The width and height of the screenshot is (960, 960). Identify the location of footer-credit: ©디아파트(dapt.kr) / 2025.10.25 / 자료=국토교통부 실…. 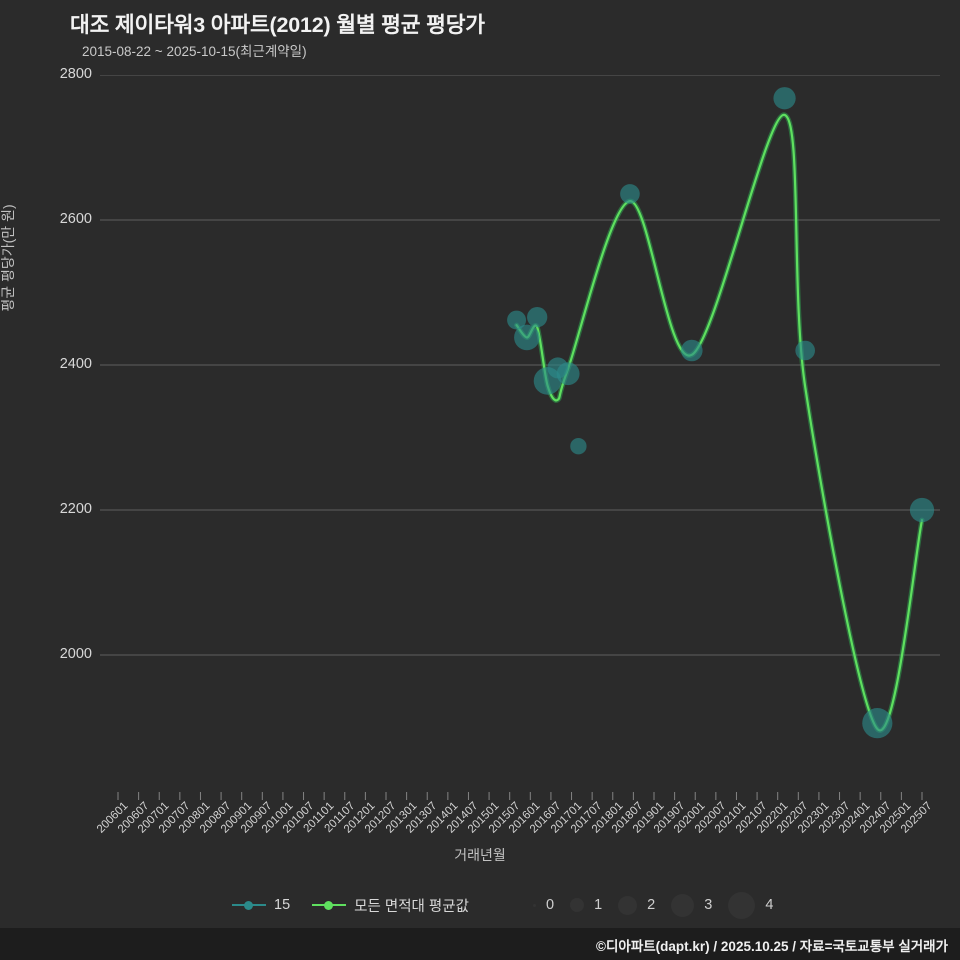
(772, 946).